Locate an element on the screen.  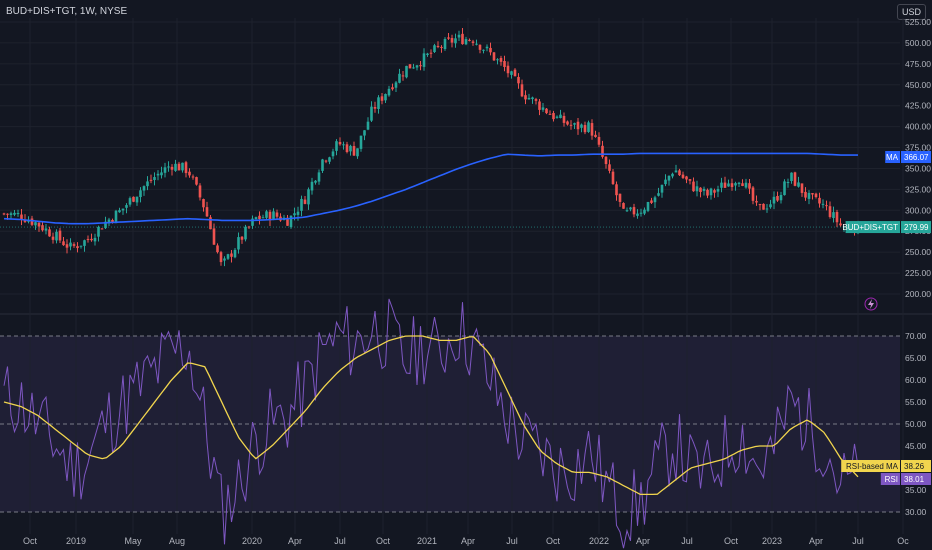
ma-line is located at coordinates (430, 188).